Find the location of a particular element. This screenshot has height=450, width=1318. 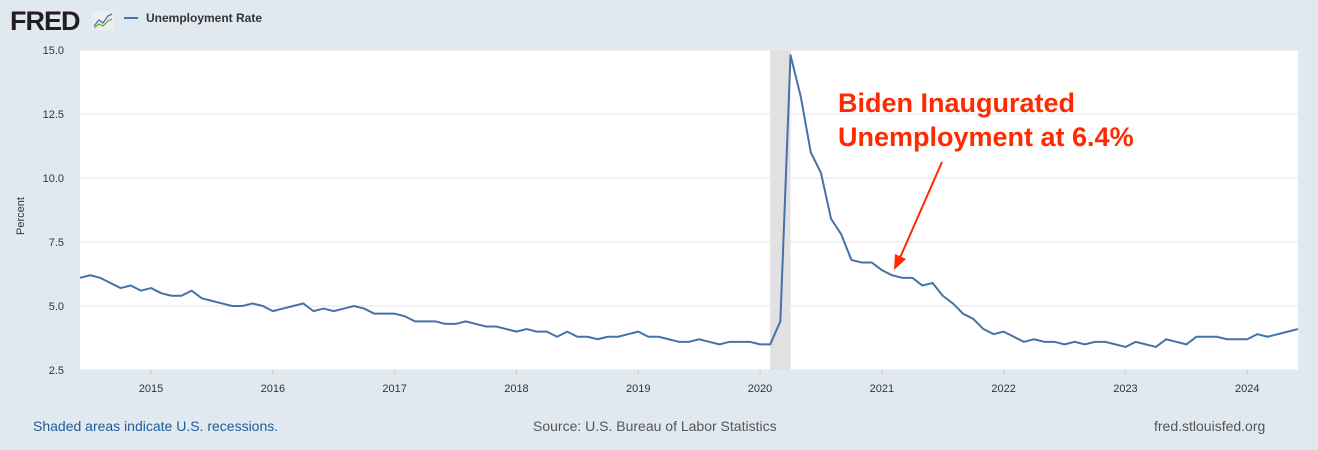

x-tick-label: 2022 is located at coordinates (1003, 389).